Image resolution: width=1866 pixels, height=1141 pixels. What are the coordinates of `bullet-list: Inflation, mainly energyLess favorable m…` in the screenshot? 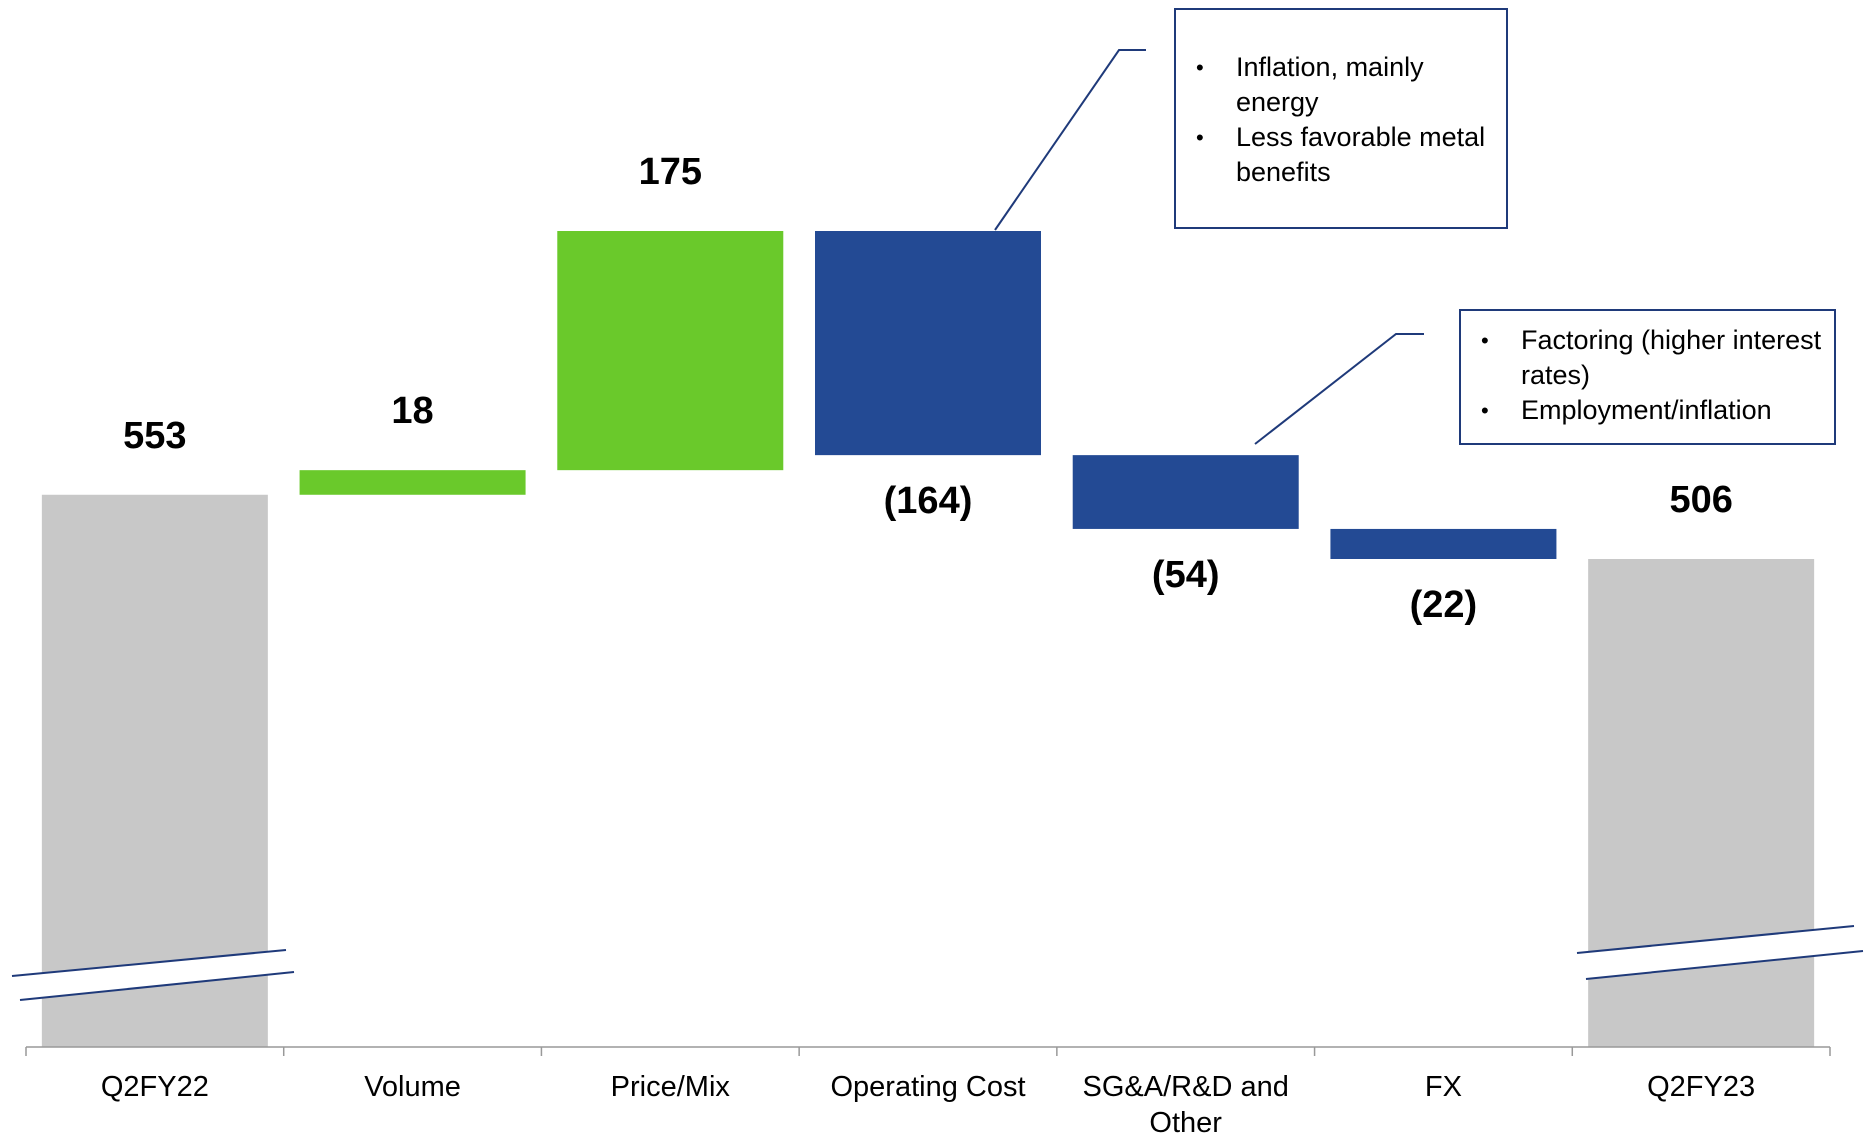 It's located at (1336, 120).